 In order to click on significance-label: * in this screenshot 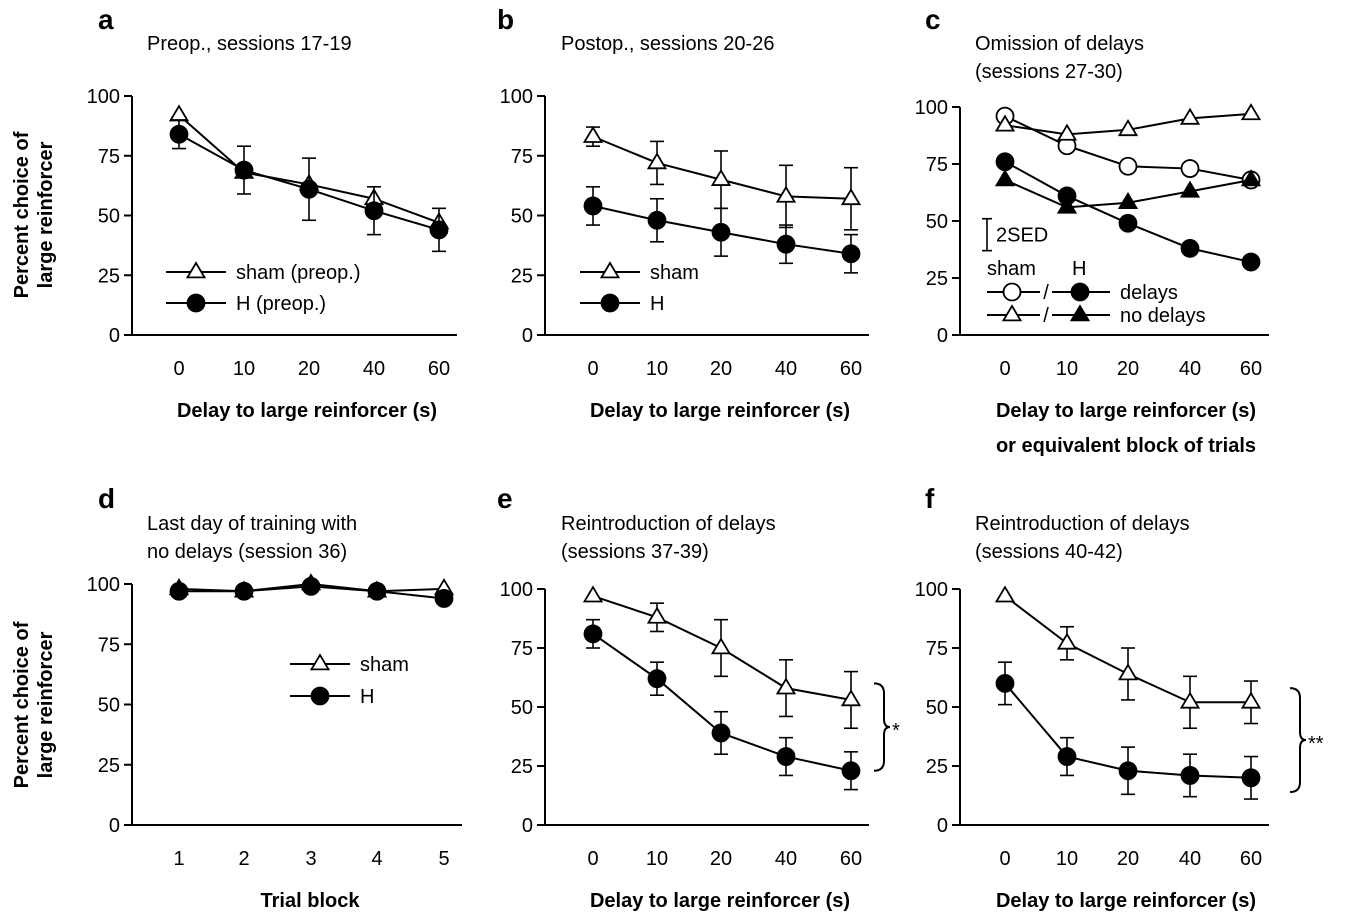, I will do `click(896, 731)`.